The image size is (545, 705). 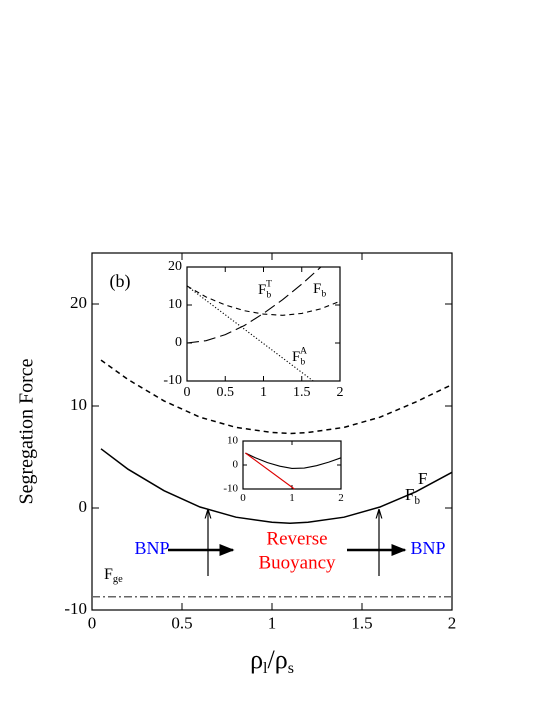 What do you see at coordinates (278, 659) in the screenshot?
I see `x-label-main: /ρ` at bounding box center [278, 659].